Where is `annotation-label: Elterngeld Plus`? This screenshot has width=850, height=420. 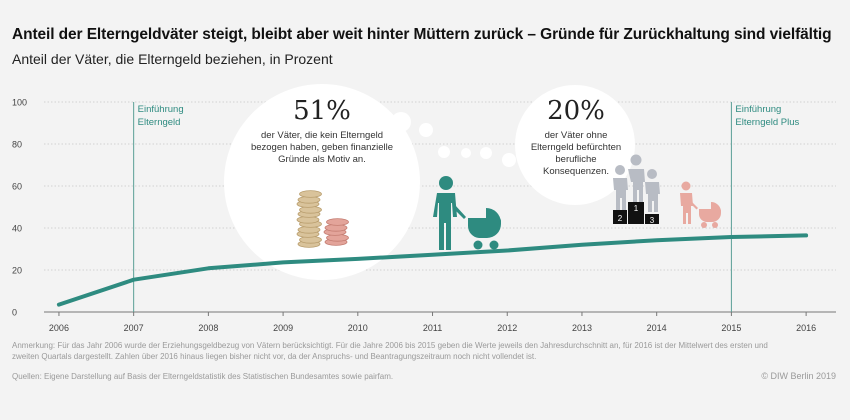 annotation-label: Elterngeld Plus is located at coordinates (767, 122).